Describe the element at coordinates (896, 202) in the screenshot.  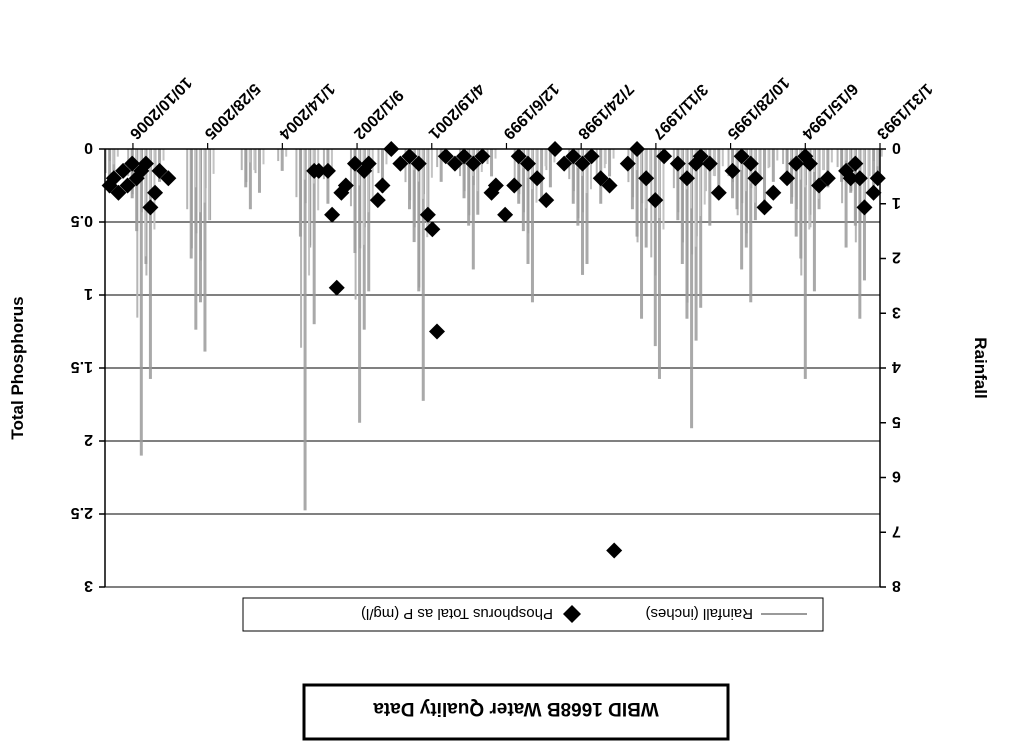
I see `left-tick-label: 1` at that location.